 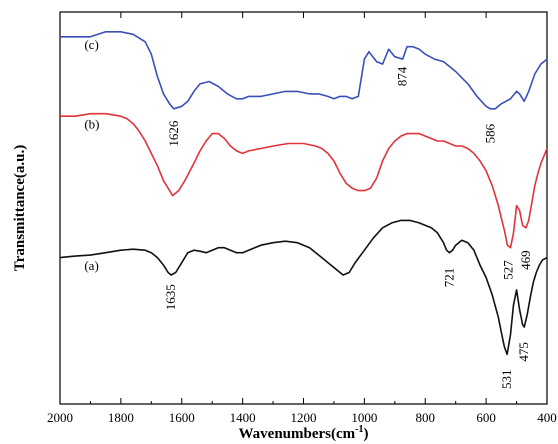 What do you see at coordinates (243, 417) in the screenshot?
I see `x-tick-label: 1400` at bounding box center [243, 417].